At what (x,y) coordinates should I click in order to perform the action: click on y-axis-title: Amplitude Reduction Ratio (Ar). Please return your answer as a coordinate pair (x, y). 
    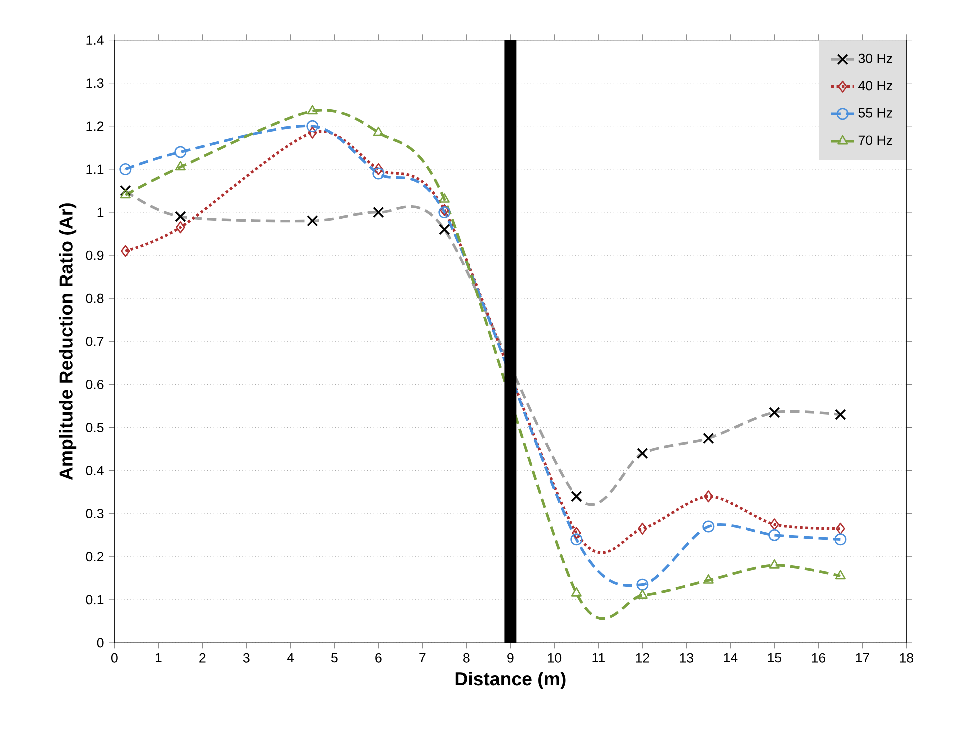
    Looking at the image, I should click on (68, 342).